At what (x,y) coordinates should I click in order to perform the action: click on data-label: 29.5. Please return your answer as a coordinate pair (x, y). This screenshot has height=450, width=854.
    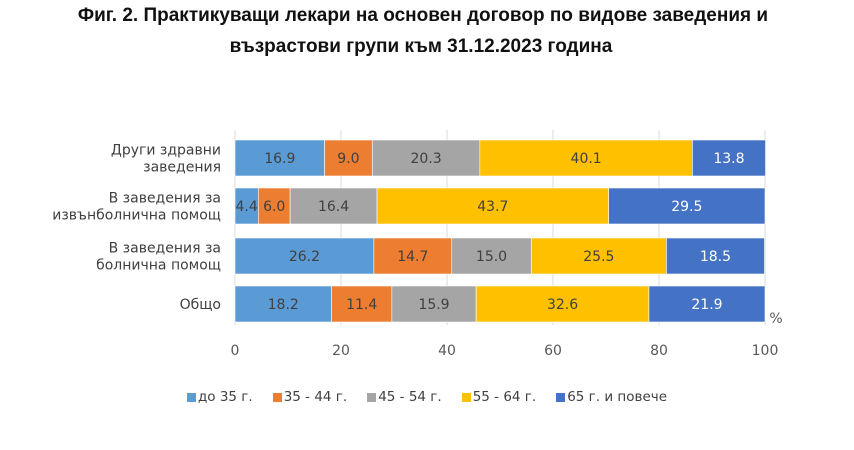
    Looking at the image, I should click on (686, 207).